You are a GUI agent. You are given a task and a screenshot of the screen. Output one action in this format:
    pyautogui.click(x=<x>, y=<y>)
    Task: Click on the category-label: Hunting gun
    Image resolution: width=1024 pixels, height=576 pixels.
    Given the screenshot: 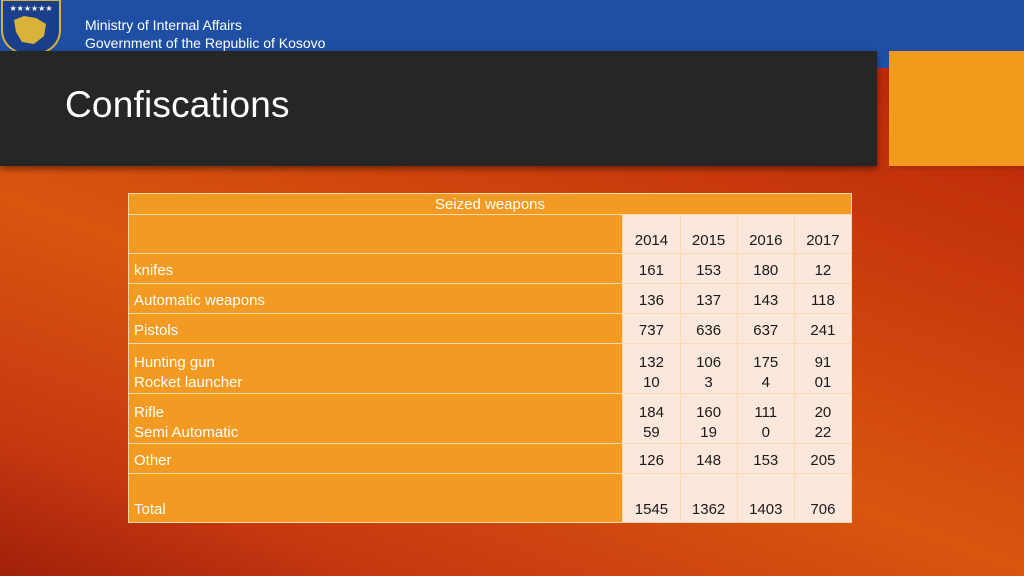 What is the action you would take?
    pyautogui.click(x=174, y=362)
    